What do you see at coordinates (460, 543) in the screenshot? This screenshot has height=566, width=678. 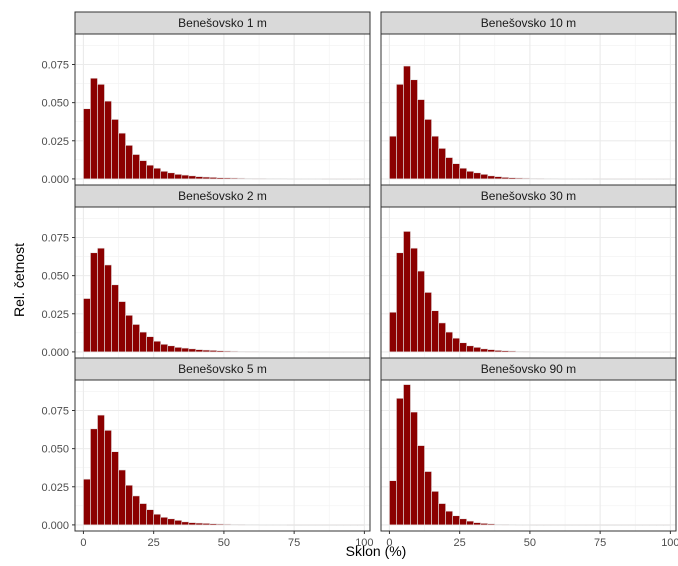 I see `x-tick-label: 25` at bounding box center [460, 543].